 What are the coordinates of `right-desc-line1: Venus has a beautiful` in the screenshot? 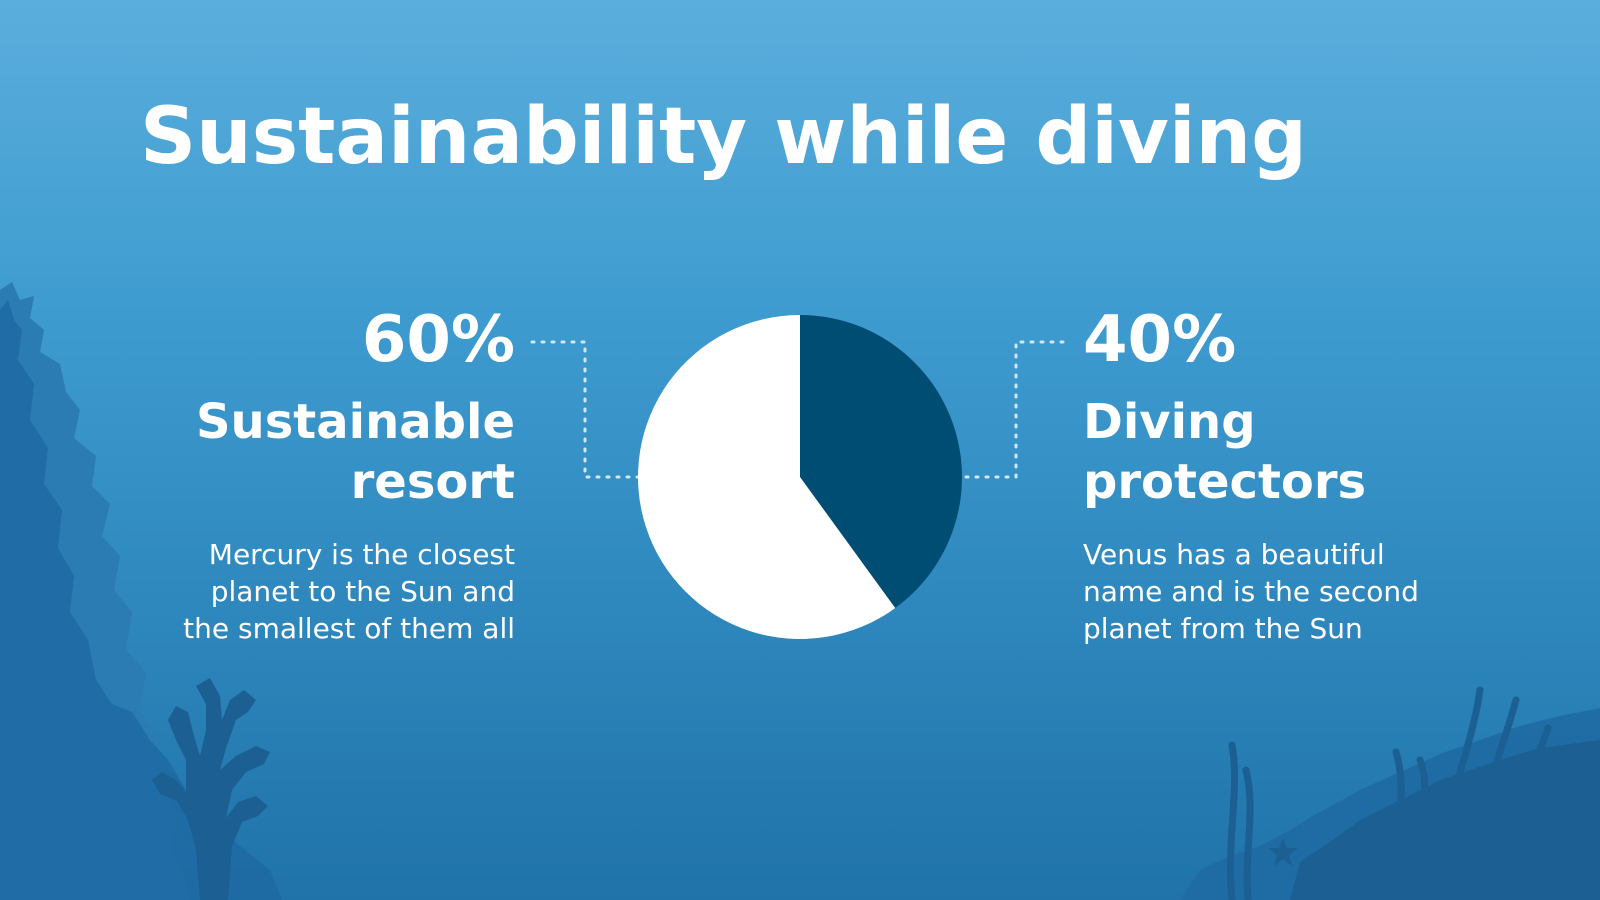 It's located at (1234, 554).